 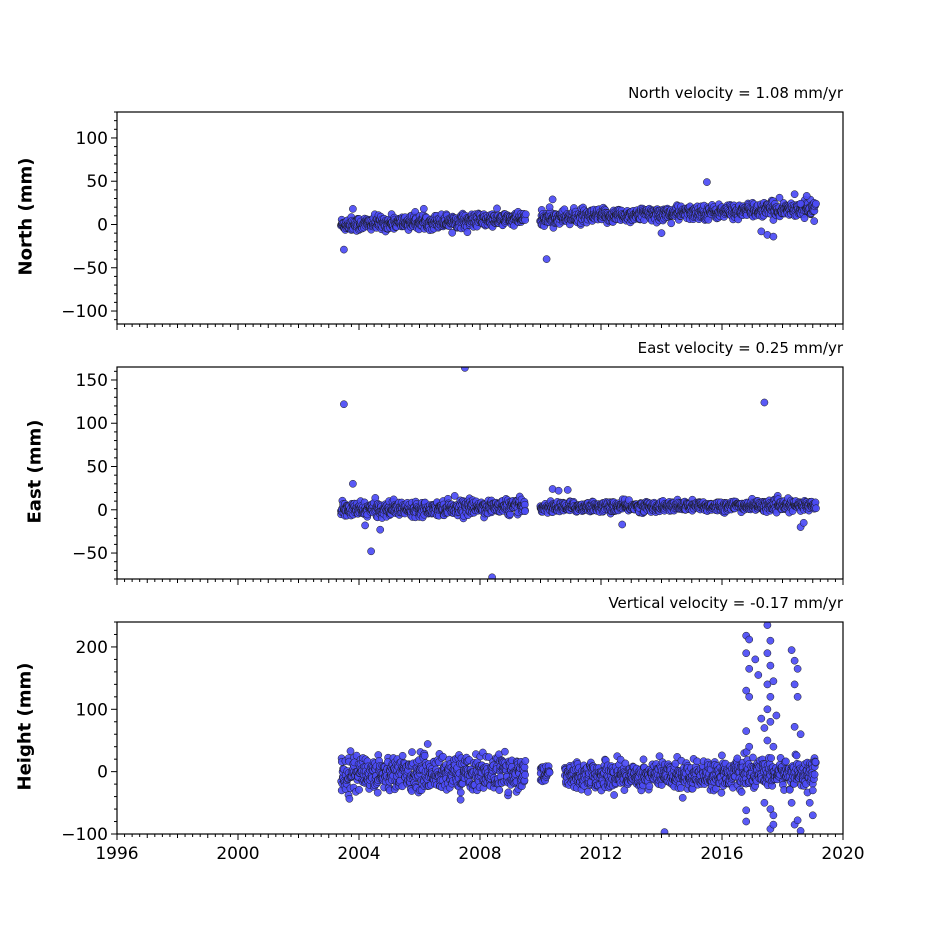 I want to click on height-axis-label: Height (mm), so click(x=25, y=726).